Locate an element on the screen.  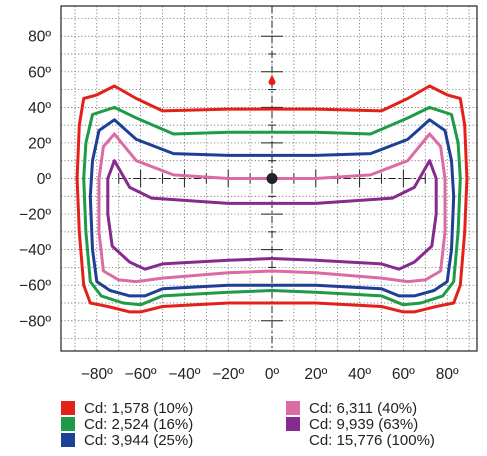
legend-item-5: Cd: 9,939 (63%) is located at coordinates (352, 424).